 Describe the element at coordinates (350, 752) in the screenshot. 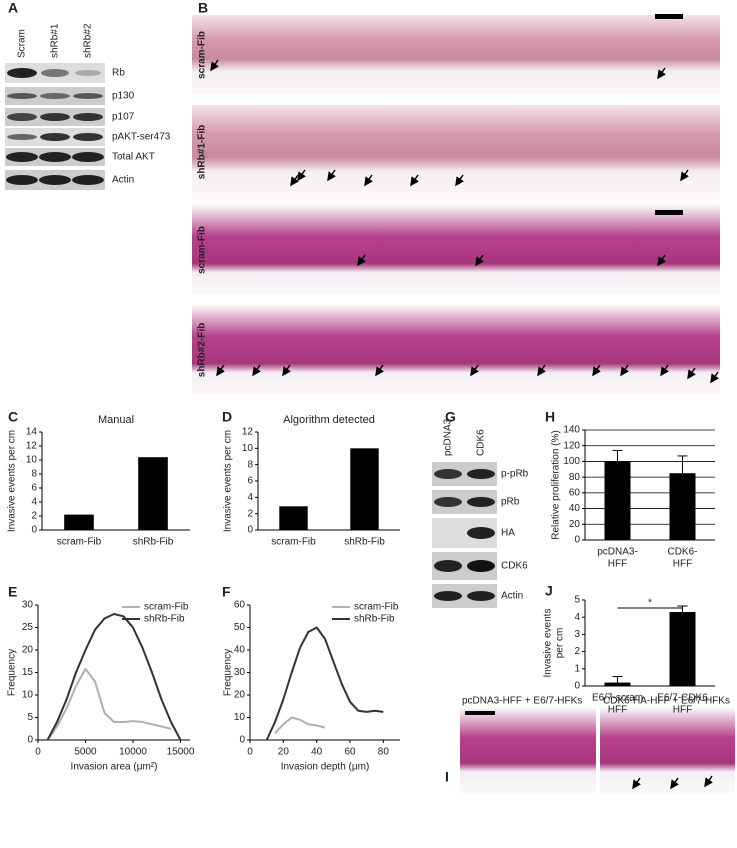

I see `x-tick-label: 60` at that location.